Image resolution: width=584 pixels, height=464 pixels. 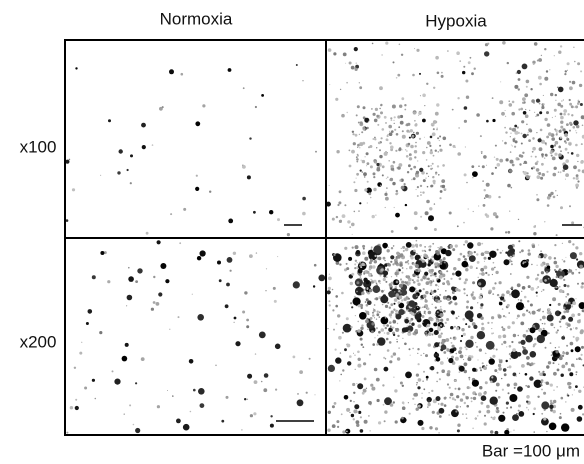 I want to click on column-label: Normoxia, so click(x=196, y=18).